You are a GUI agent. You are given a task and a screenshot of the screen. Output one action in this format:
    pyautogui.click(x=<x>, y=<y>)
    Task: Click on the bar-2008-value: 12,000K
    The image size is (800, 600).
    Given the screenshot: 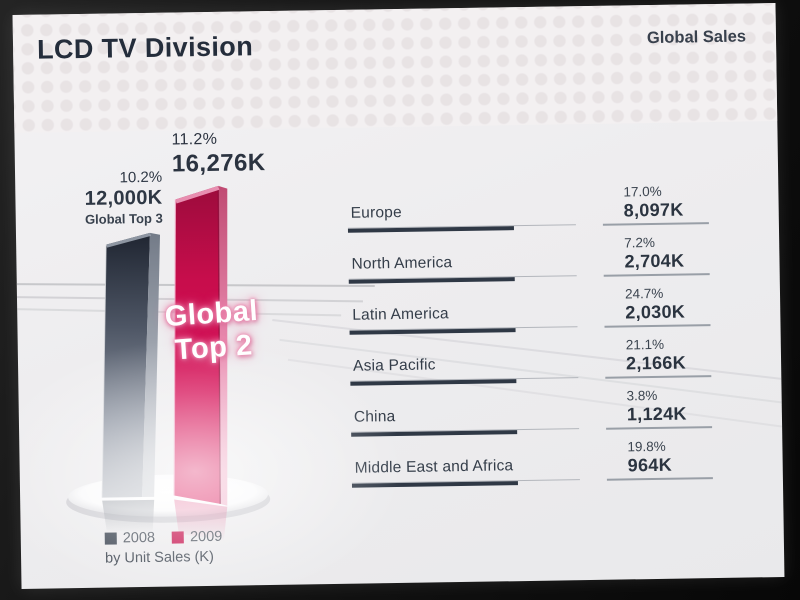 What is the action you would take?
    pyautogui.click(x=123, y=198)
    